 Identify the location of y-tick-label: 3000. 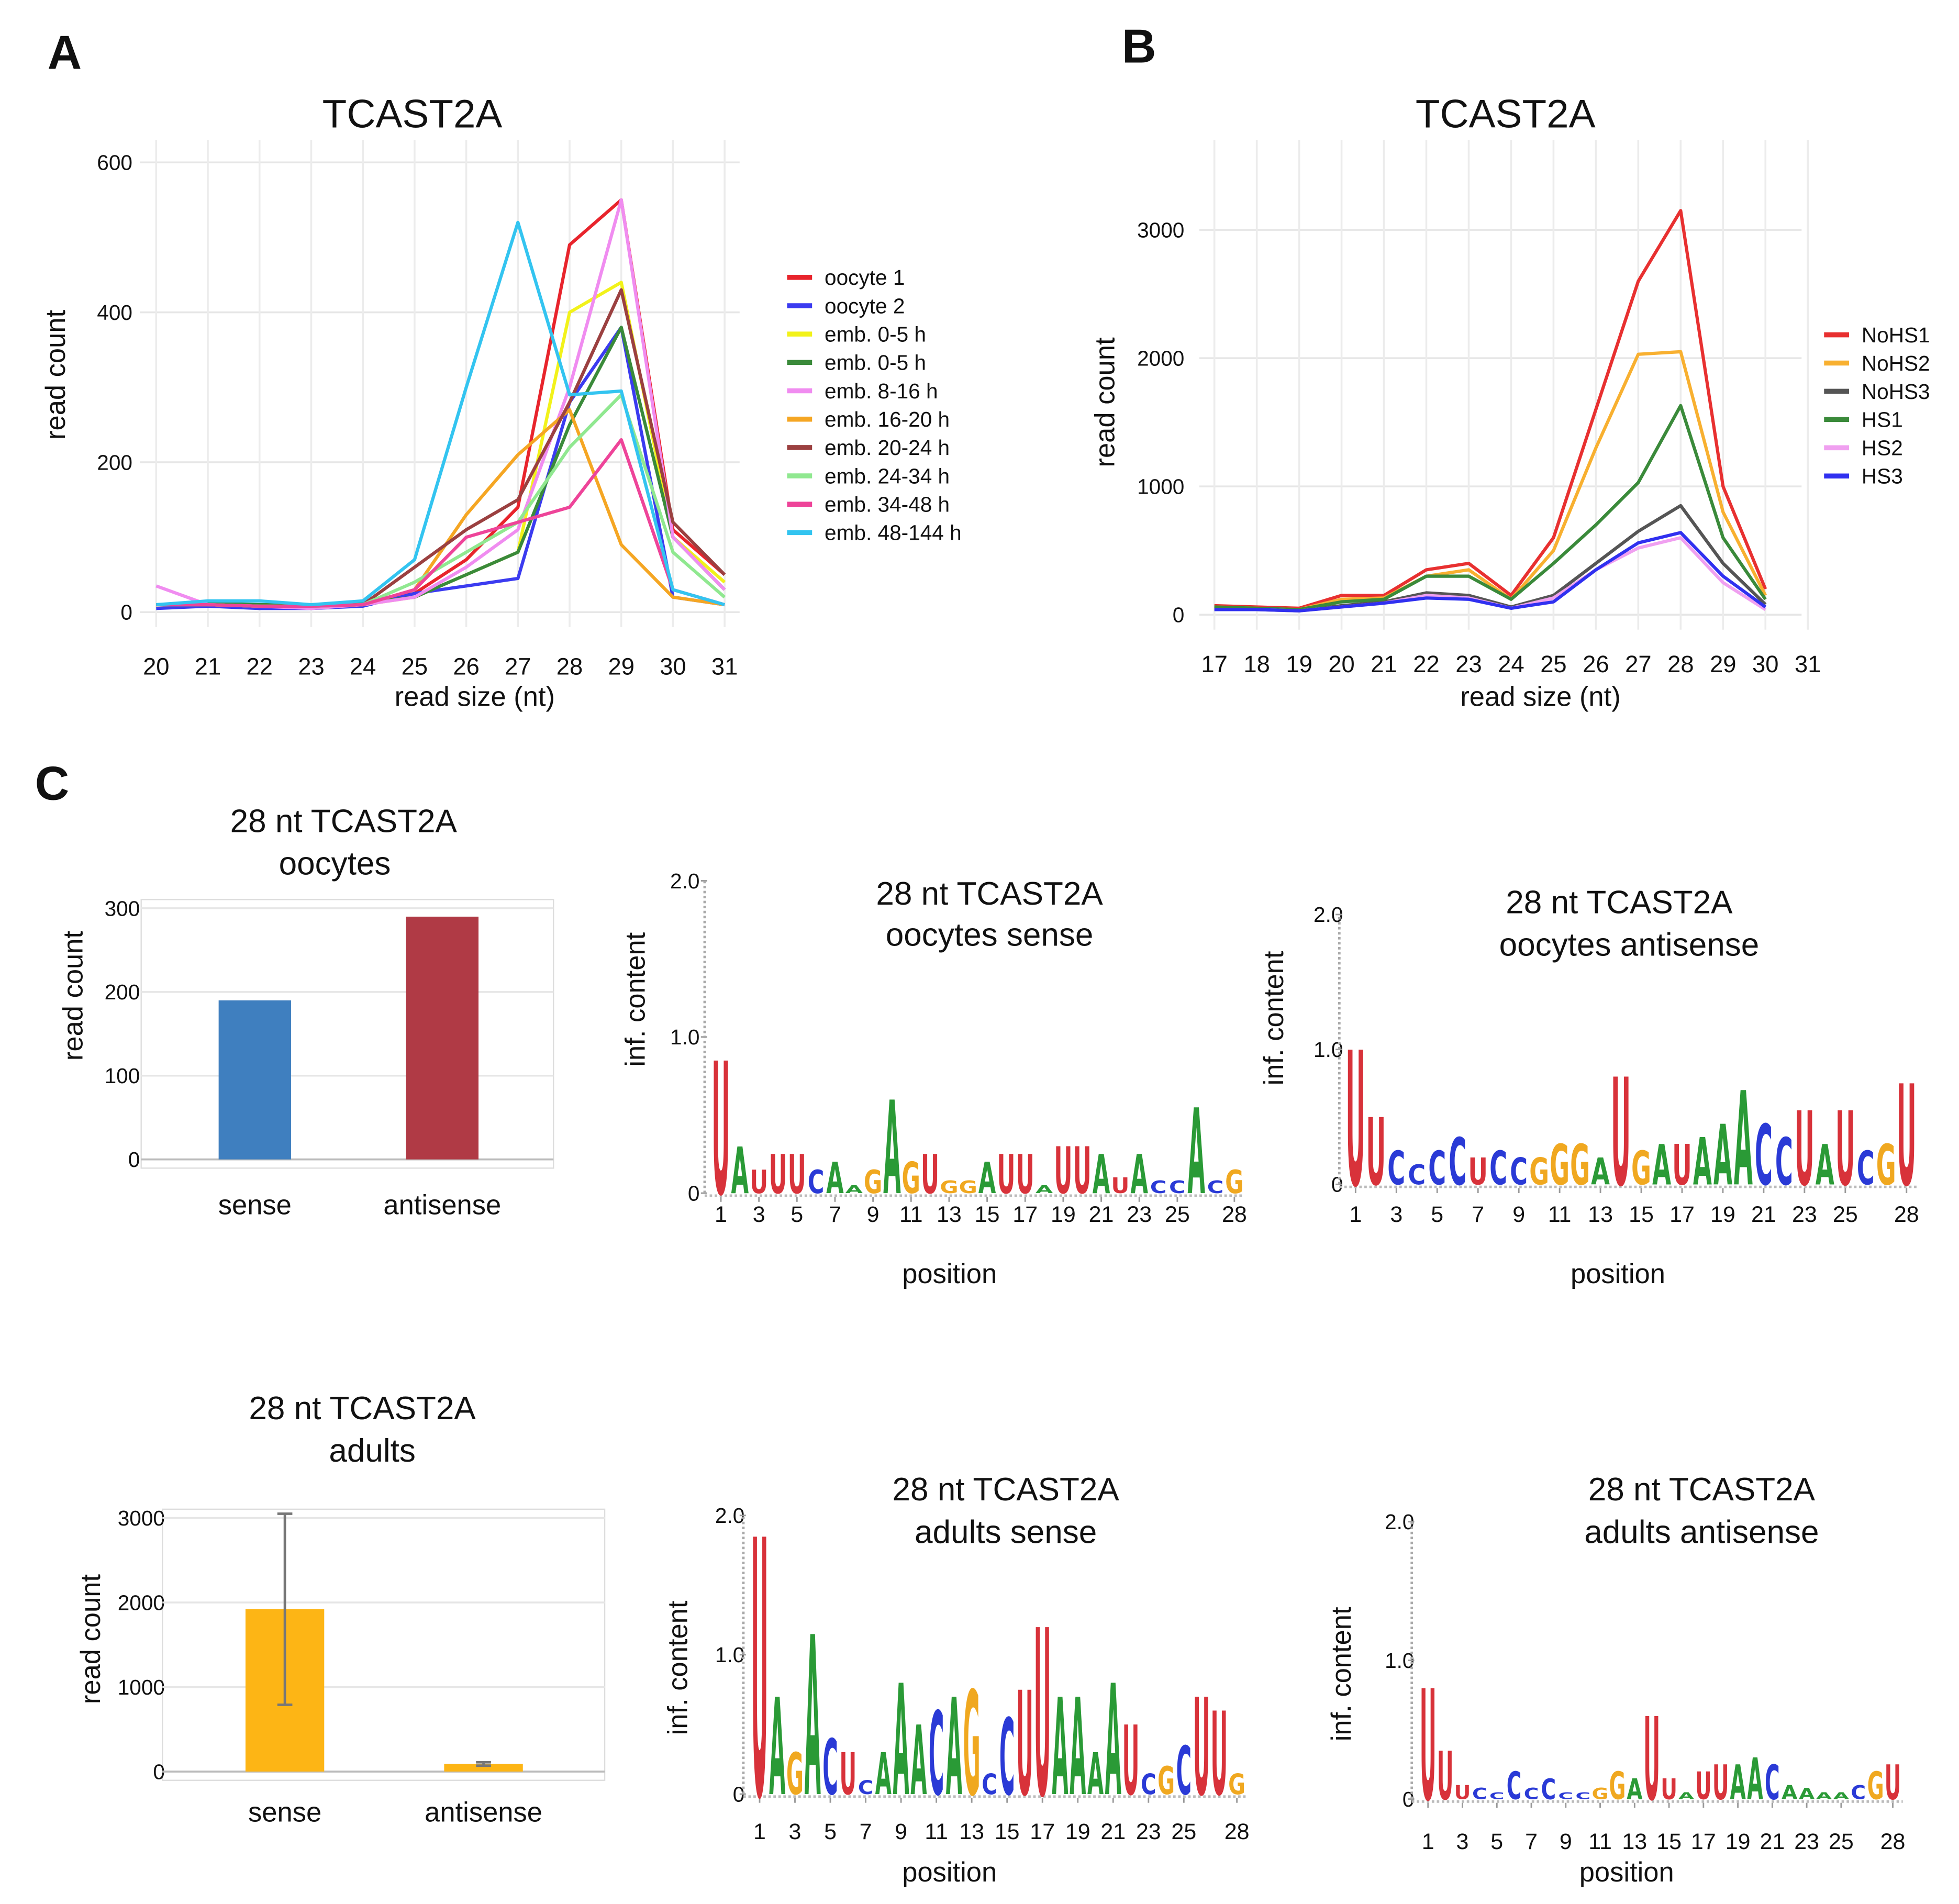
(1160, 230).